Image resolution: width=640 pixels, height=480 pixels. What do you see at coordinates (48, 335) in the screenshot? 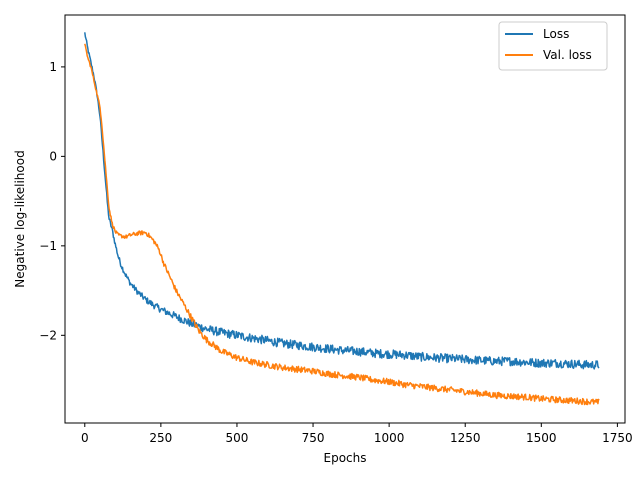
I see `y-tick-label: −2` at bounding box center [48, 335].